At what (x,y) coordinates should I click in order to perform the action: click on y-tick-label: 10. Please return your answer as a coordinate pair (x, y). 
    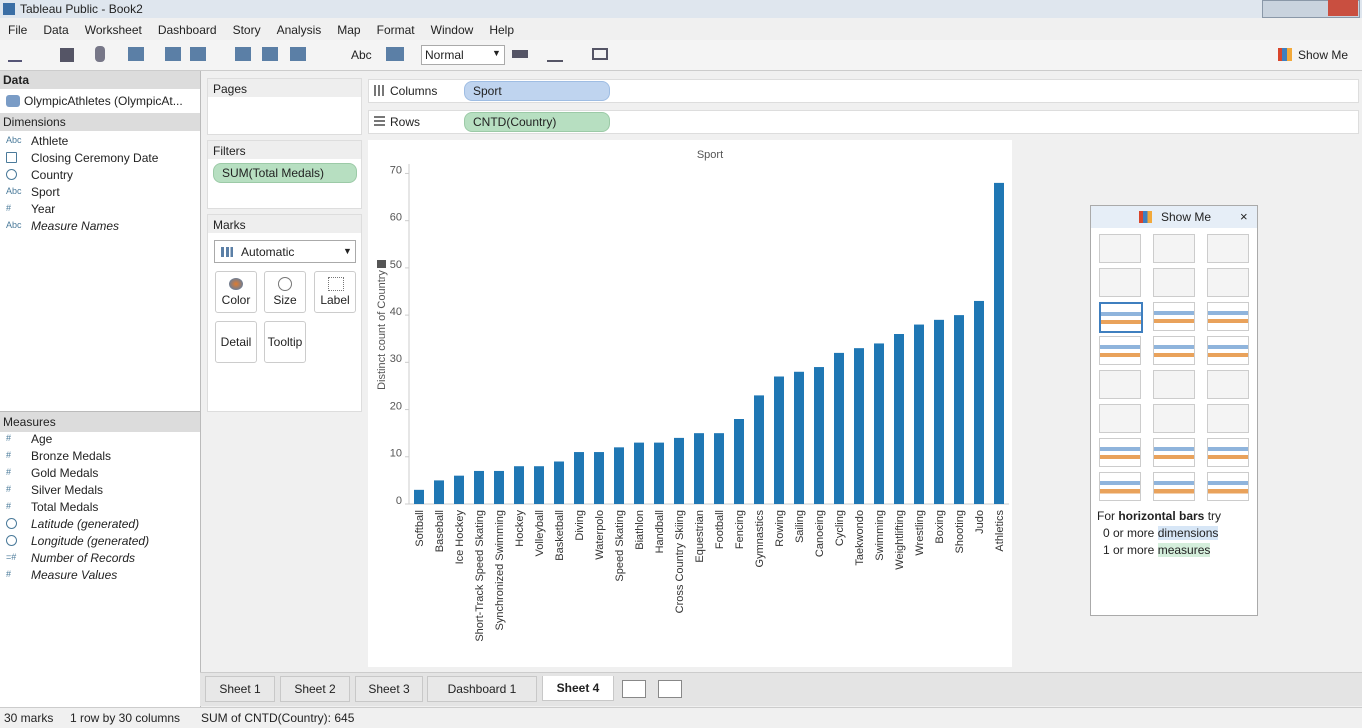
    Looking at the image, I should click on (396, 454).